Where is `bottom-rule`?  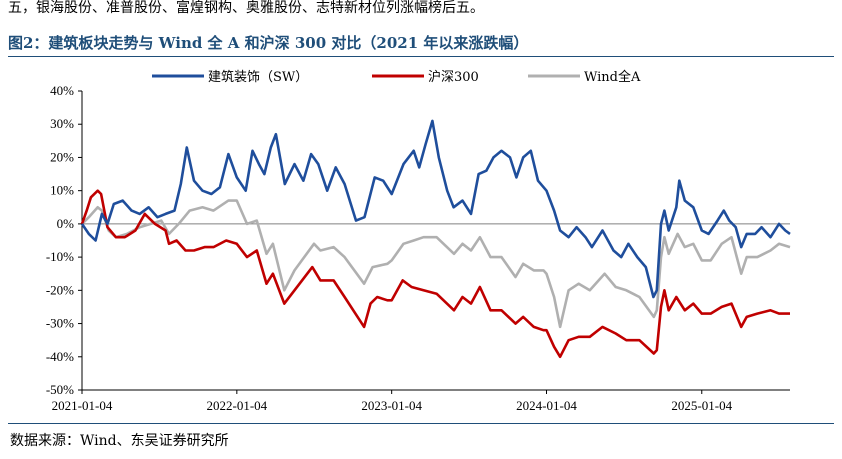 bottom-rule is located at coordinates (421, 423).